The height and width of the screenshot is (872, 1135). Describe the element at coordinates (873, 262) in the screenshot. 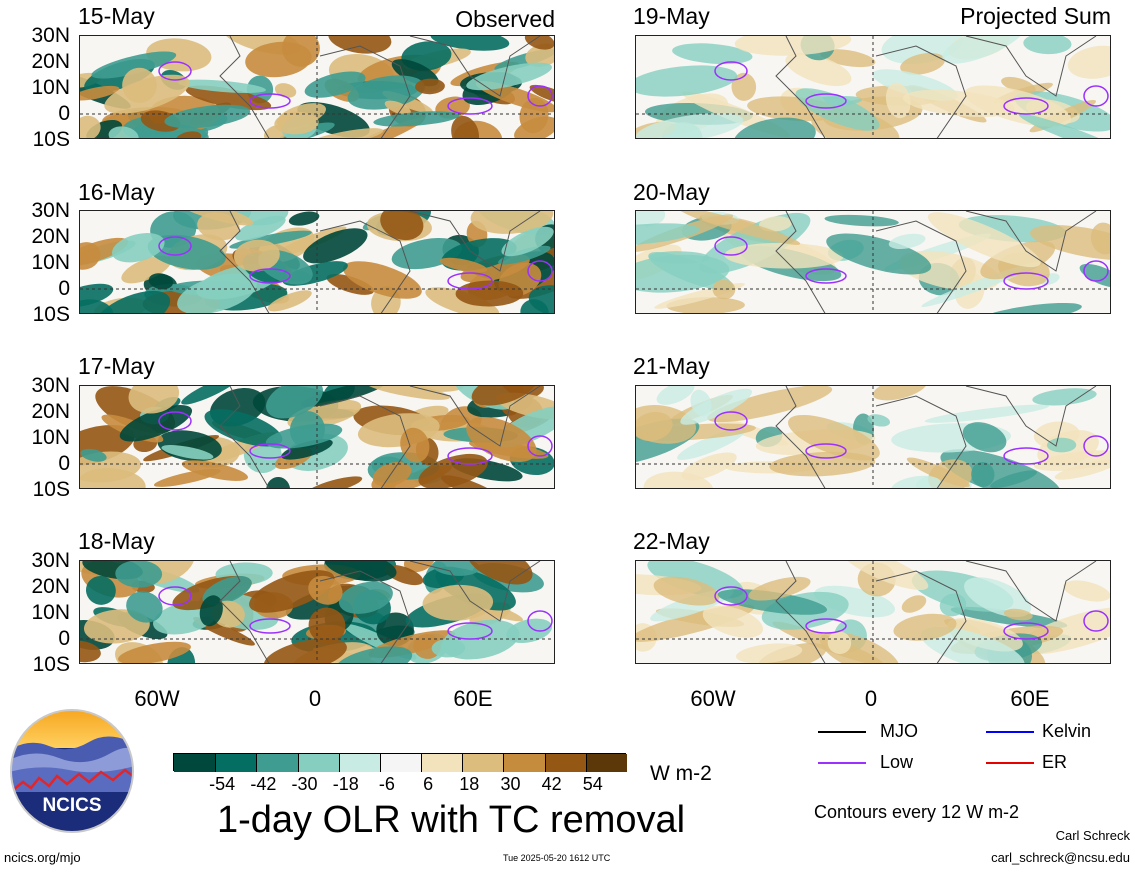

I see `olr-map-20-may` at that location.